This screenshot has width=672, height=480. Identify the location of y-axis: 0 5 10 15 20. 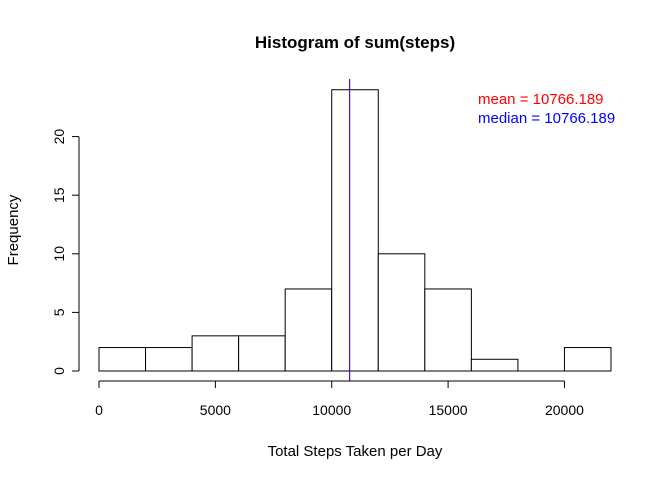
(65, 252).